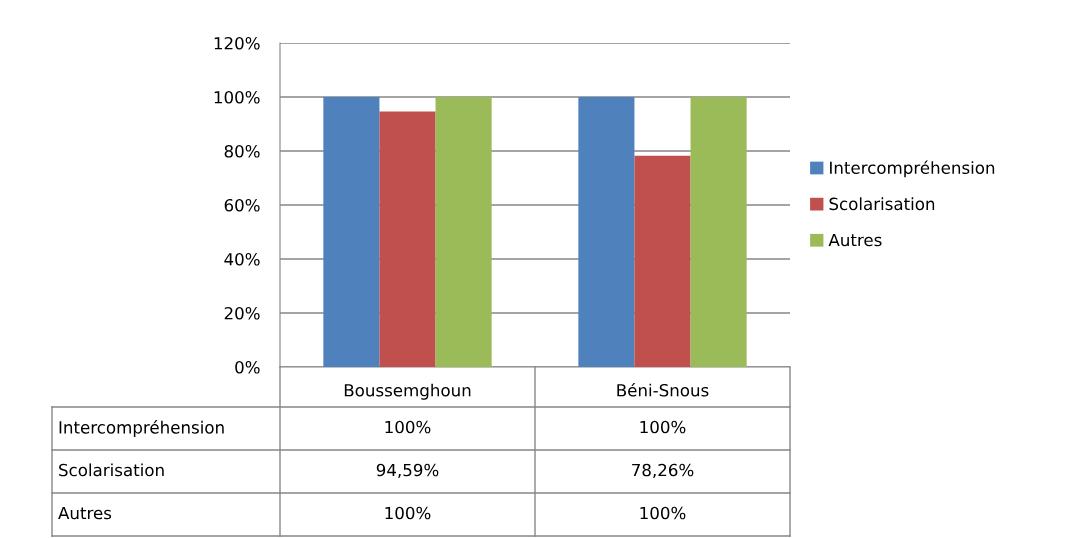 Image resolution: width=1087 pixels, height=538 pixels. What do you see at coordinates (663, 471) in the screenshot?
I see `data-label: 78,26%` at bounding box center [663, 471].